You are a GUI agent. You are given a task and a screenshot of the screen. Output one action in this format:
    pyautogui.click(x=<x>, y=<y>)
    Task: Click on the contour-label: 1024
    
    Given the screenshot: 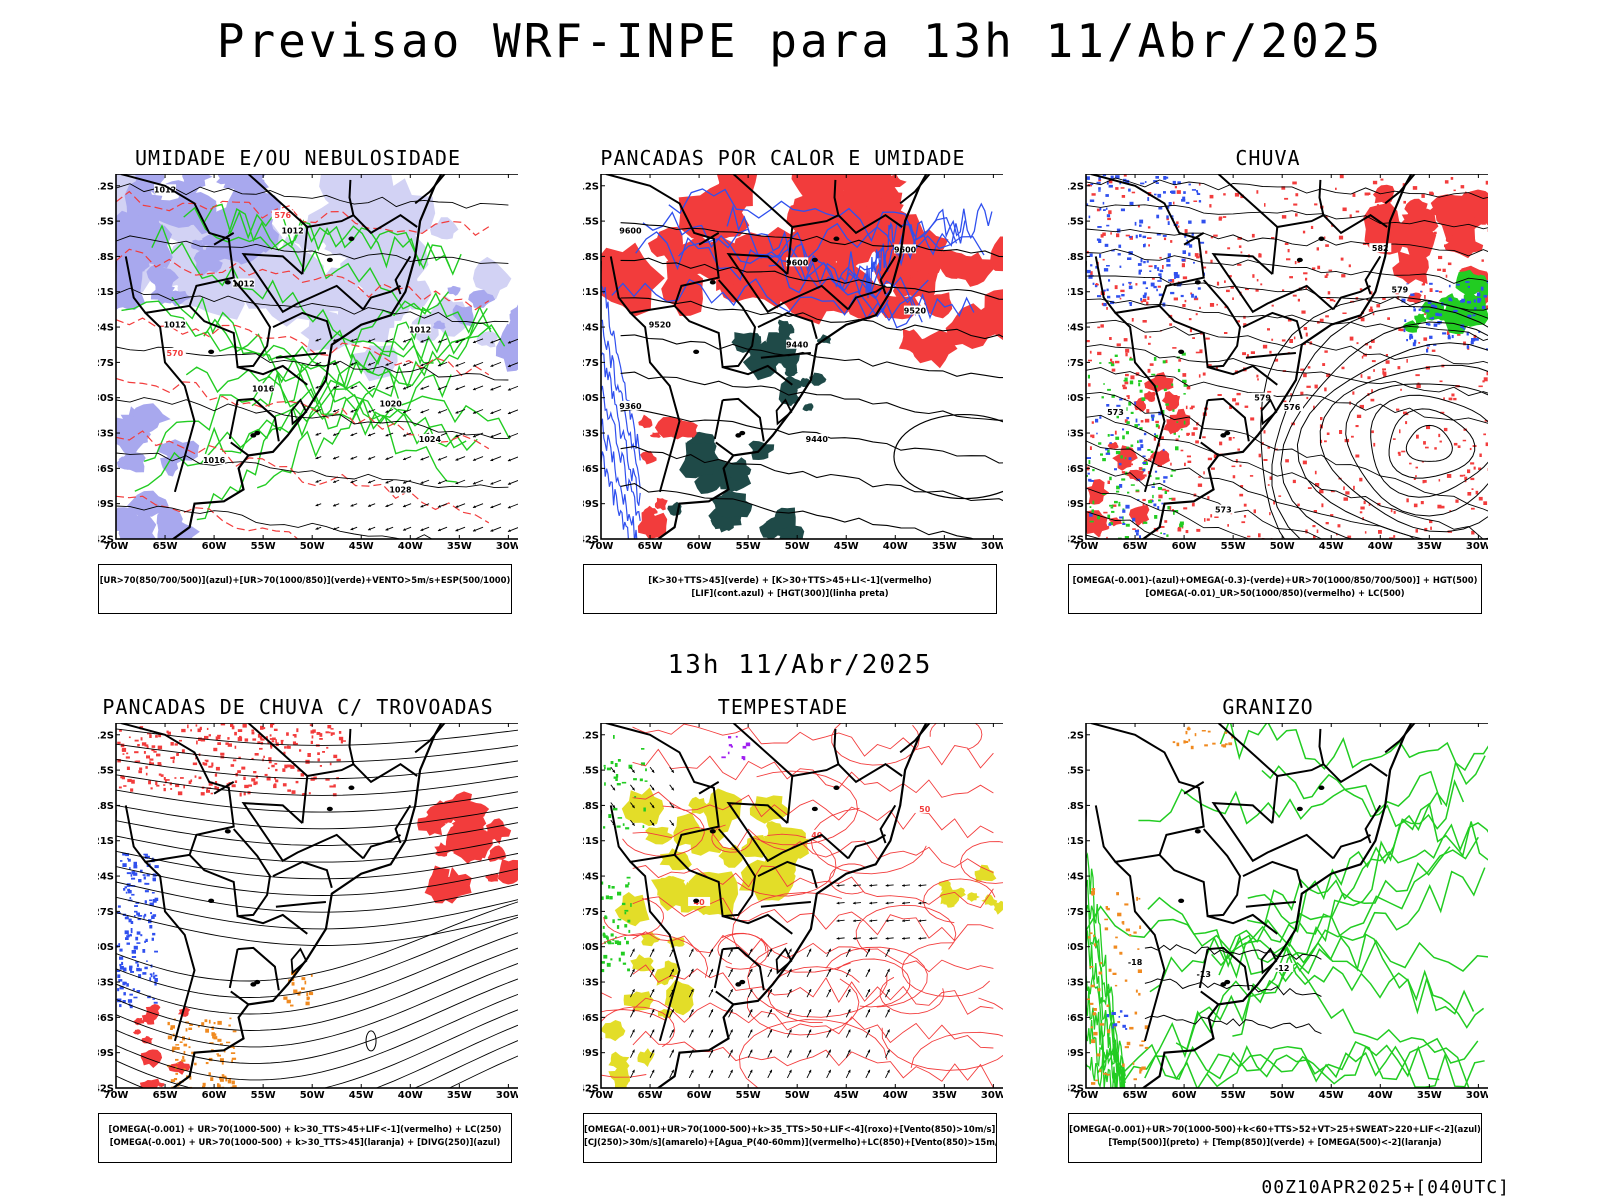 What is the action you would take?
    pyautogui.click(x=430, y=439)
    